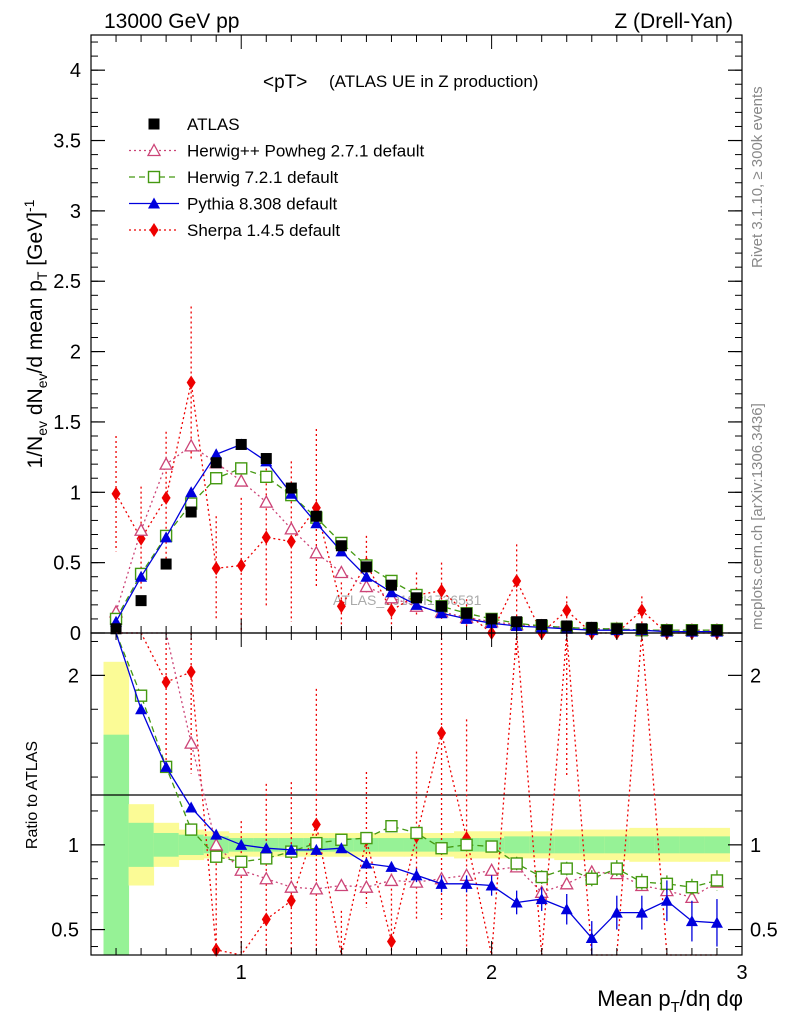 The width and height of the screenshot is (786, 1024). What do you see at coordinates (75, 634) in the screenshot?
I see `main-y-tick-label: 0` at bounding box center [75, 634].